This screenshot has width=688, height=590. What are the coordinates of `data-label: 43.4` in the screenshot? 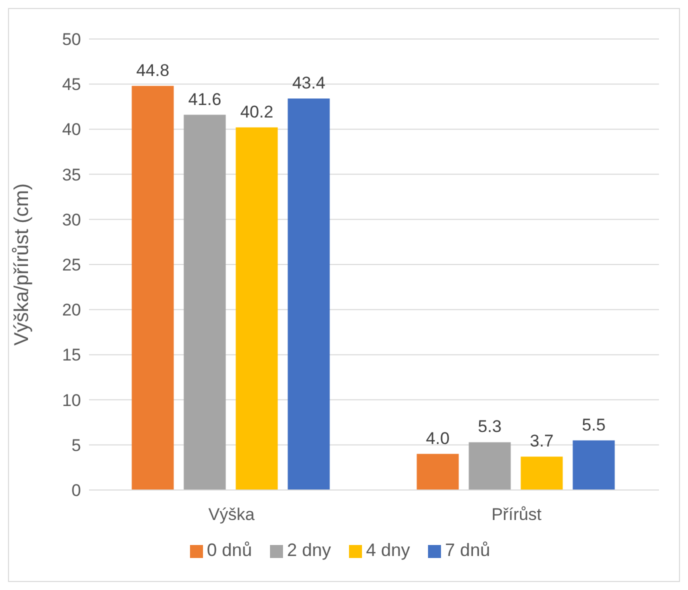 It's located at (309, 83).